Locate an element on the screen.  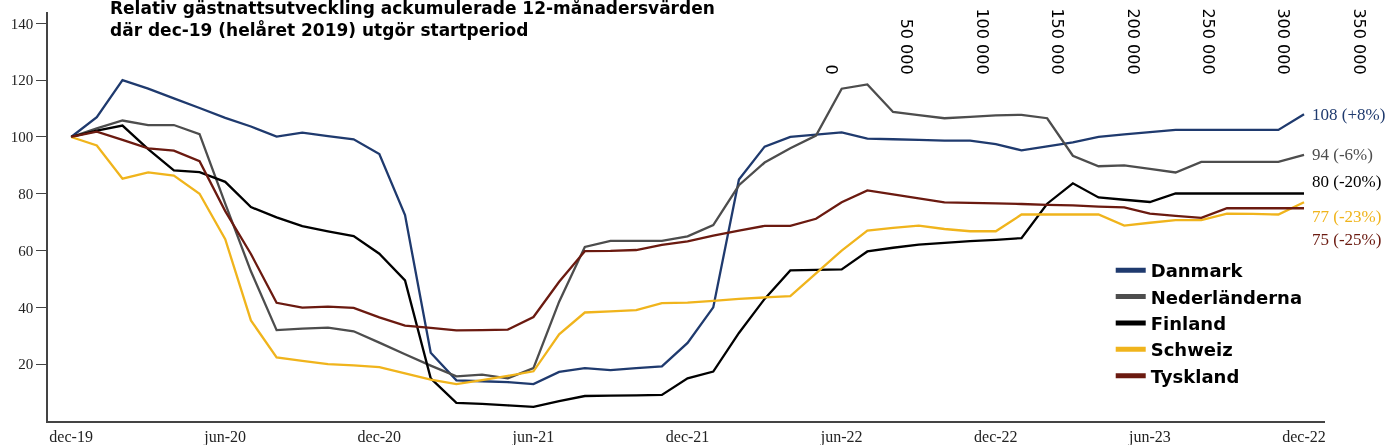
x-tick-label: dec-21 is located at coordinates (687, 436).